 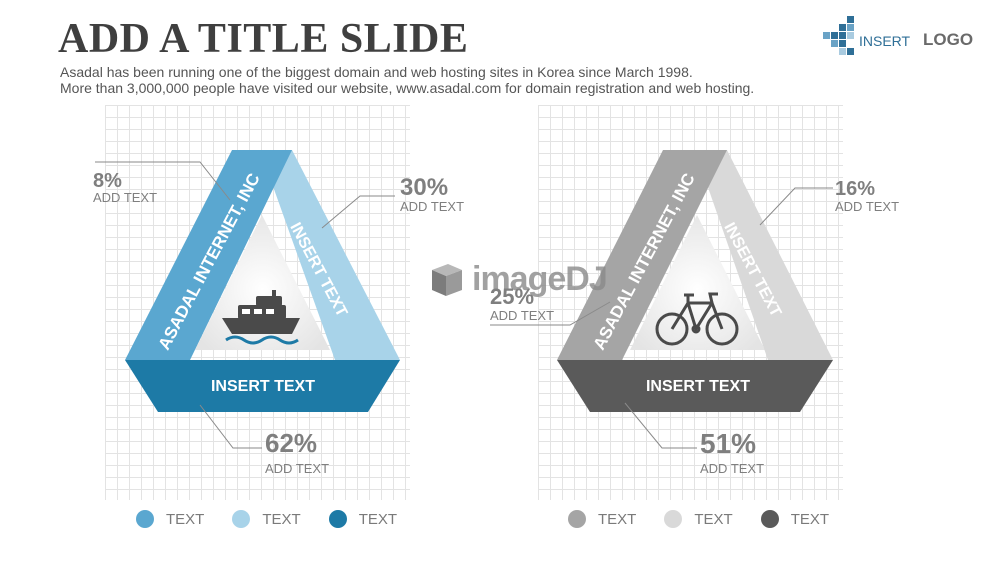 I want to click on page-title: ADD A TITLE SLIDE, so click(x=263, y=39).